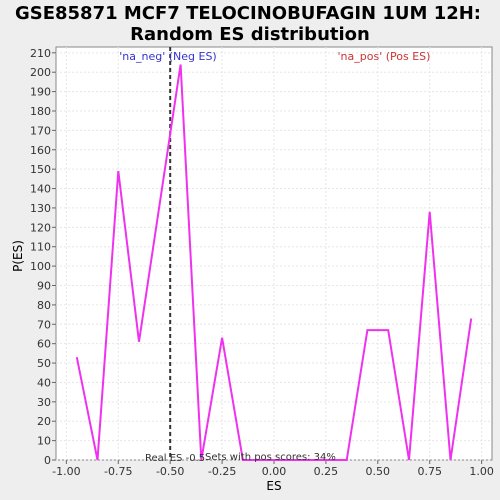 The image size is (500, 500). I want to click on y-tick-label: 100, so click(40, 266).